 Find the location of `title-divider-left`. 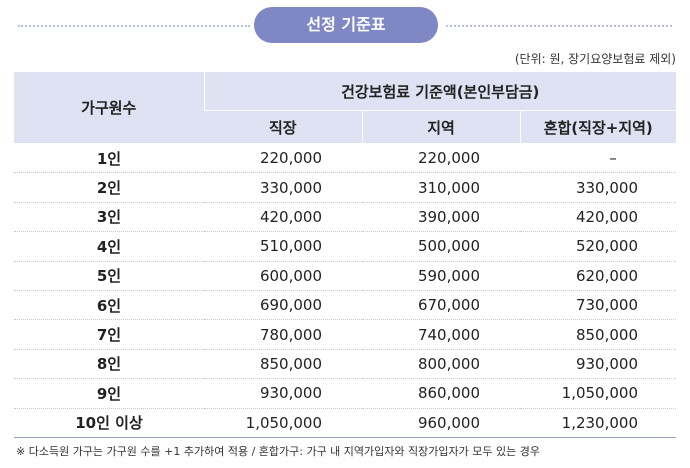

title-divider-left is located at coordinates (134, 26).